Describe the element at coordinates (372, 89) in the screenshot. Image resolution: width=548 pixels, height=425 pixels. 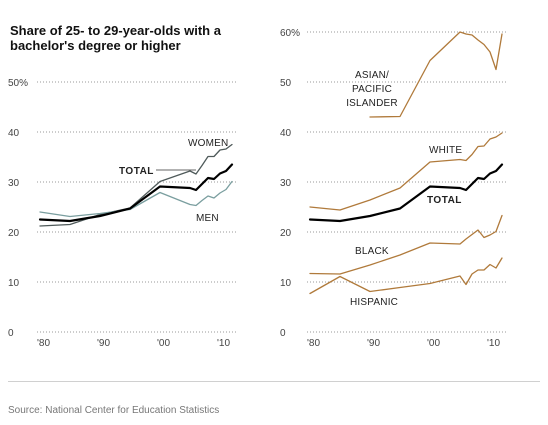
I see `series-label: ASIAN/PACIFIC ISLANDER` at that location.